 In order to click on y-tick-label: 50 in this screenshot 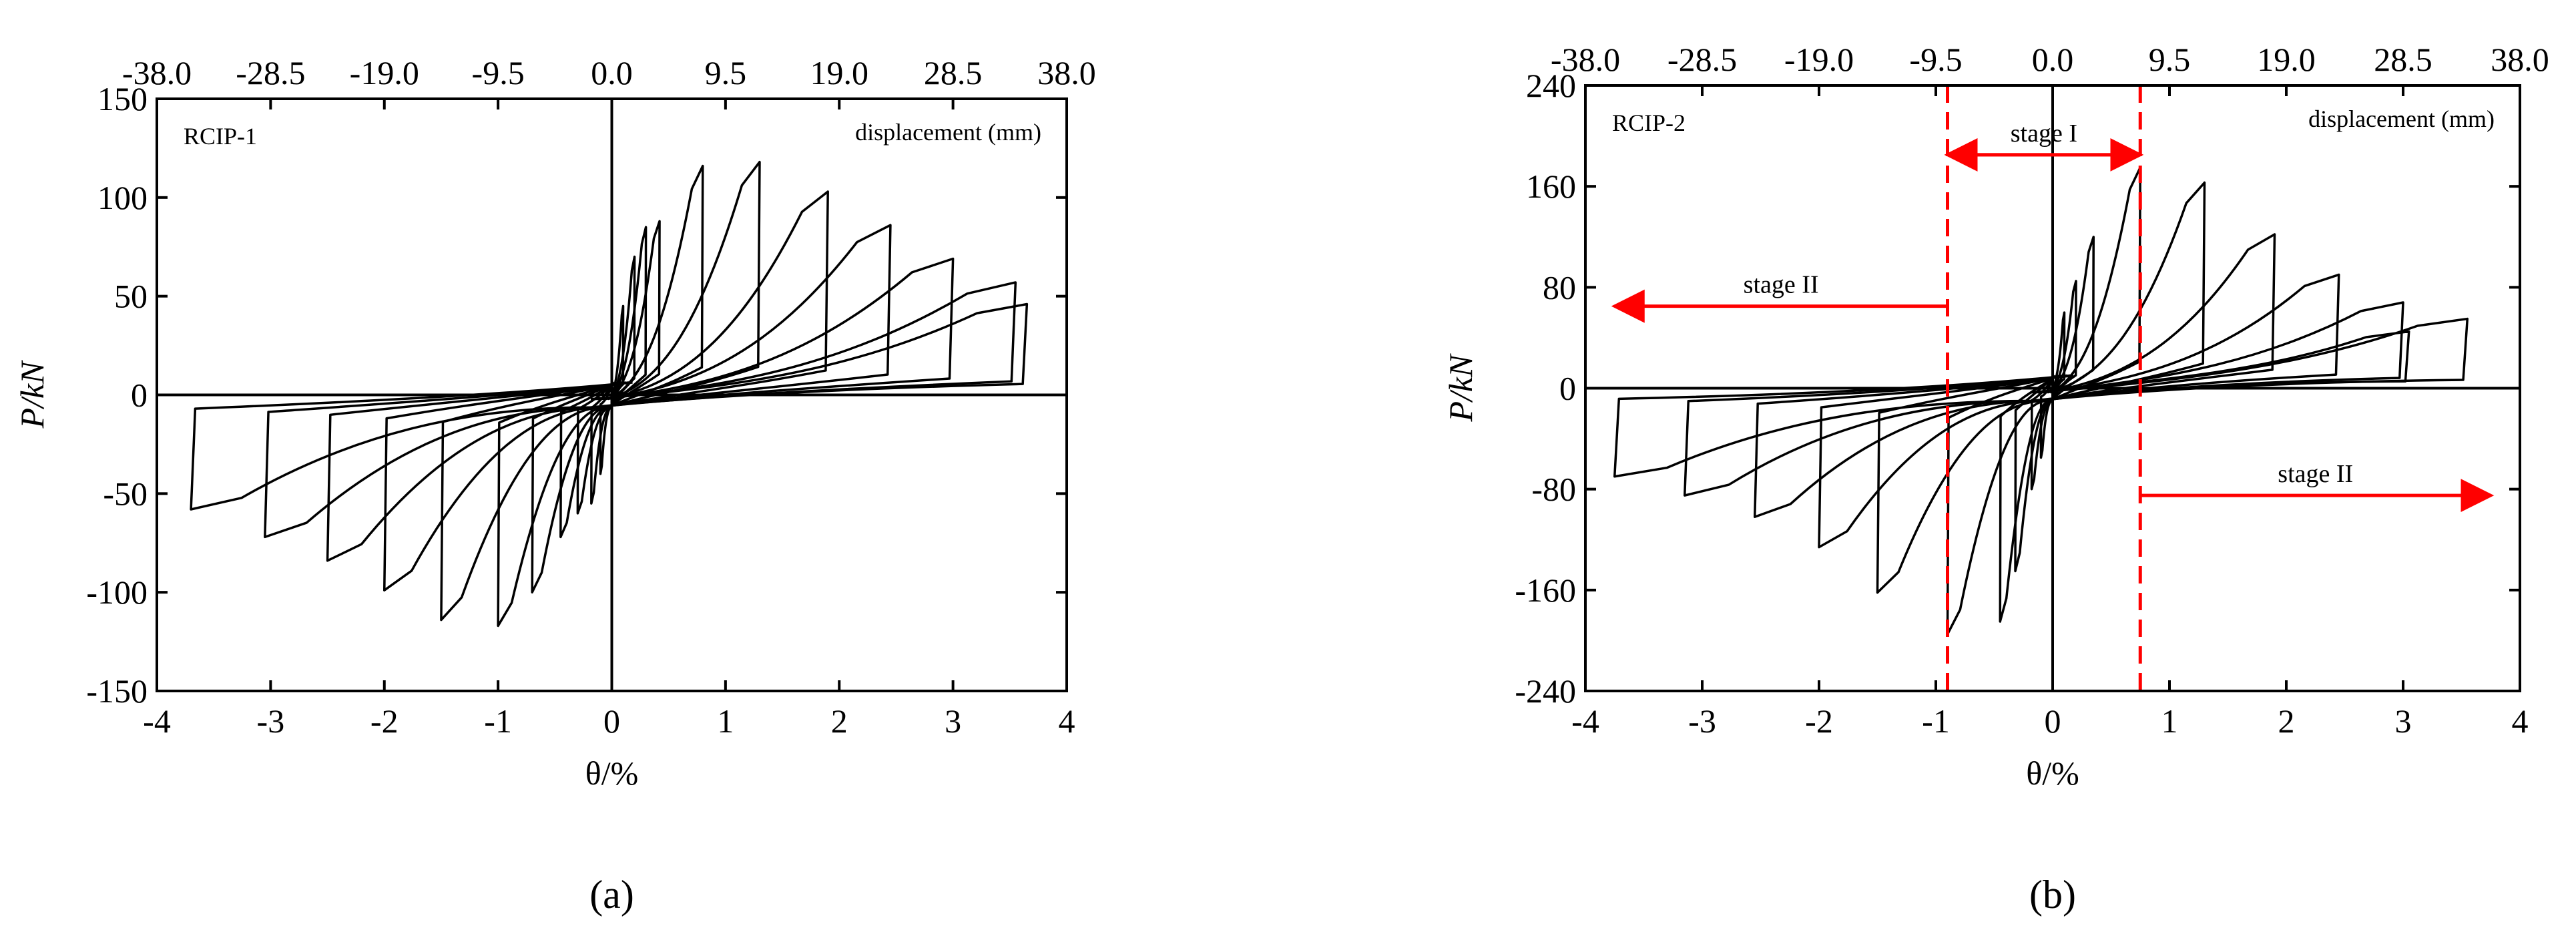, I will do `click(131, 296)`.